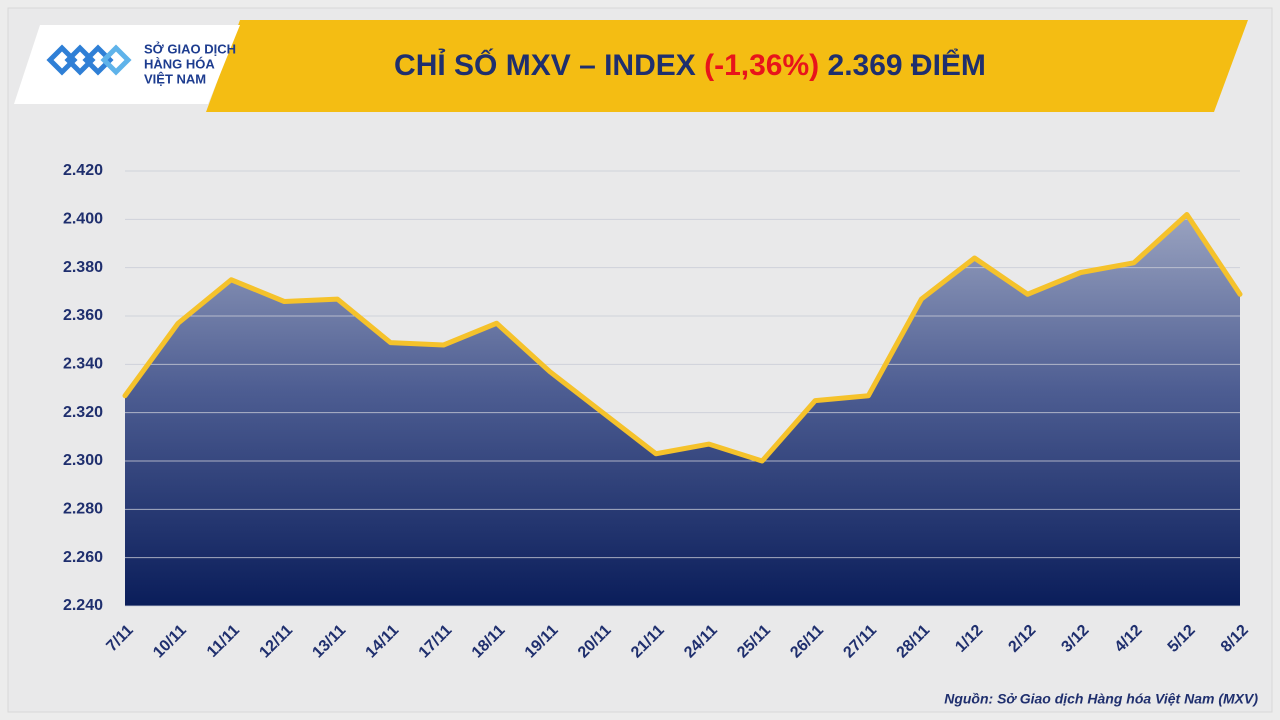  Describe the element at coordinates (83, 219) in the screenshot. I see `y-tick-label: 2.400` at that location.